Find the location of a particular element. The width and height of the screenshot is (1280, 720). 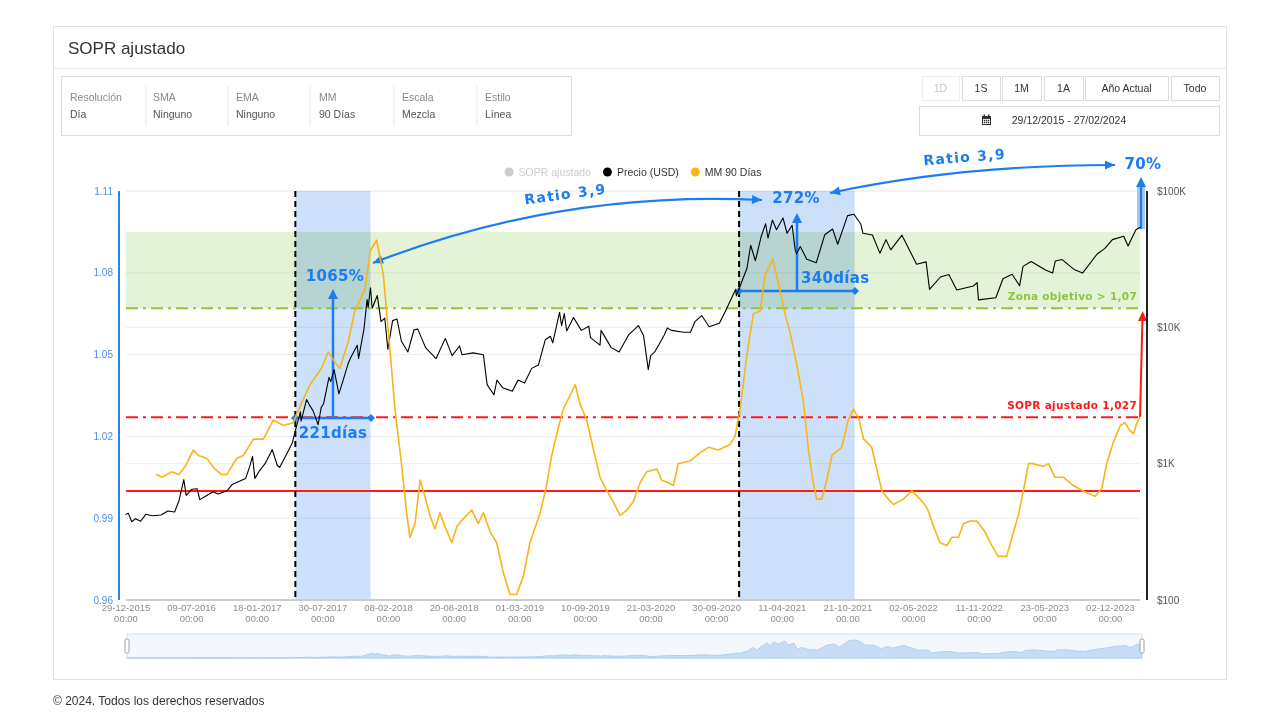

x-tick-label: 23-05-2023 00:00 is located at coordinates (1045, 613).